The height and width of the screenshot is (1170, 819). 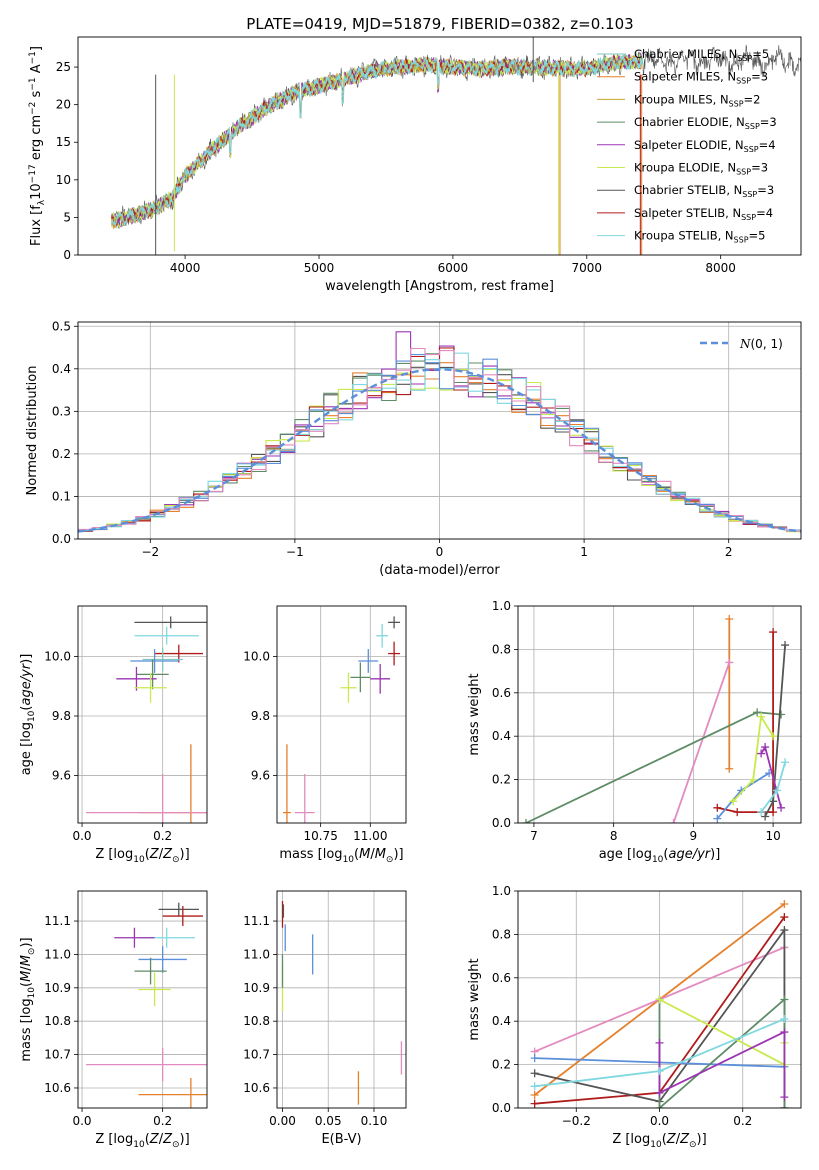 What do you see at coordinates (439, 450) in the screenshot?
I see `normal-reference-curve` at bounding box center [439, 450].